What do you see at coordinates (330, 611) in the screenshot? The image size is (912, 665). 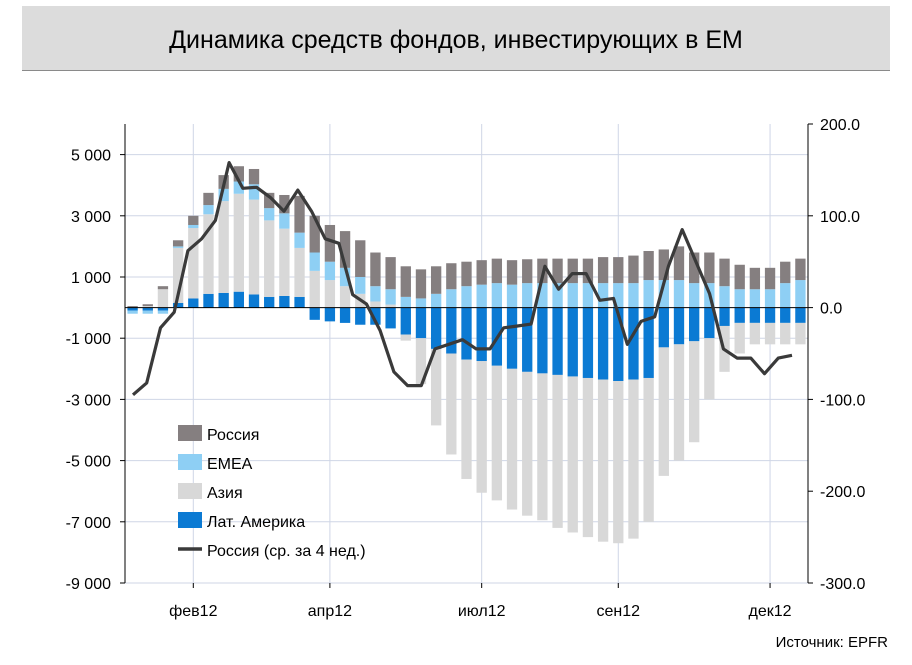 I see `x-tick-label: апр12` at bounding box center [330, 611].